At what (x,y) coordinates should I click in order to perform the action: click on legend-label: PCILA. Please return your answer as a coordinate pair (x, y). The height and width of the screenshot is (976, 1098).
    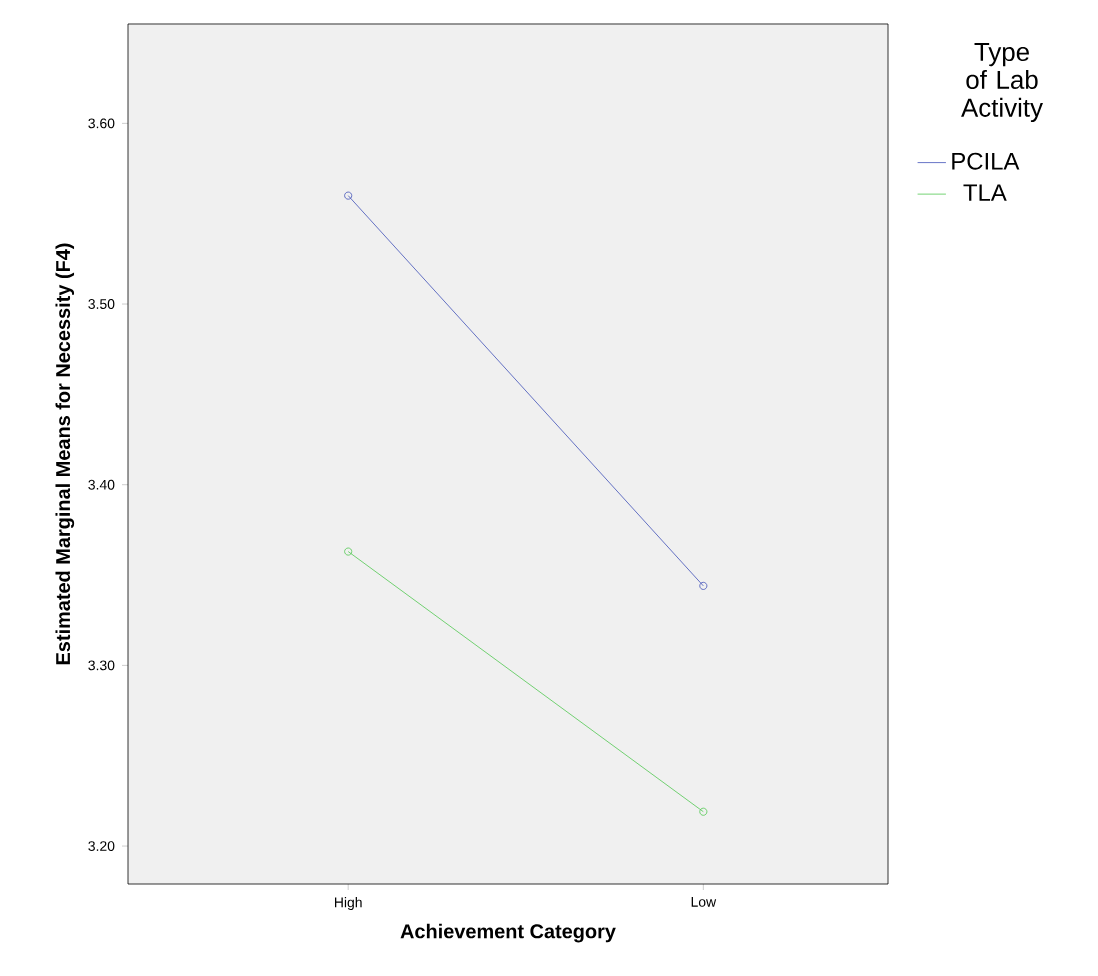
    Looking at the image, I should click on (986, 161).